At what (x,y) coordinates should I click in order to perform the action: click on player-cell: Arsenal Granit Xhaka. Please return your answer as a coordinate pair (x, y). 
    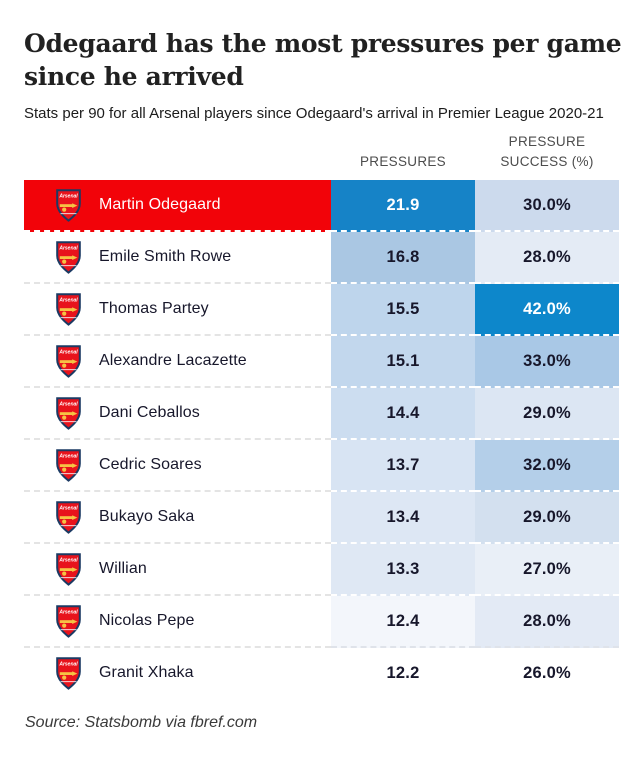
    Looking at the image, I should click on (177, 674).